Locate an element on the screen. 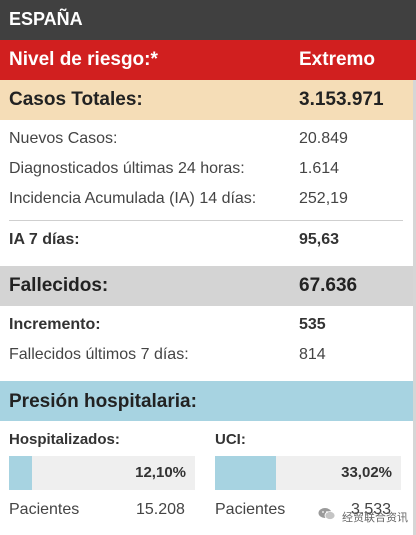 This screenshot has width=416, height=535. icu-label: UCI: is located at coordinates (230, 439).